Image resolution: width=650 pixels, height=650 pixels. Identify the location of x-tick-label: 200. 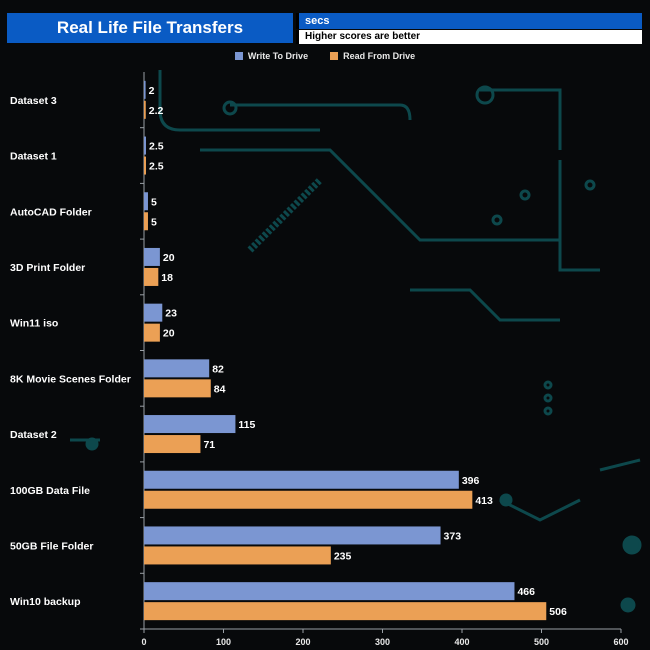
(302, 642).